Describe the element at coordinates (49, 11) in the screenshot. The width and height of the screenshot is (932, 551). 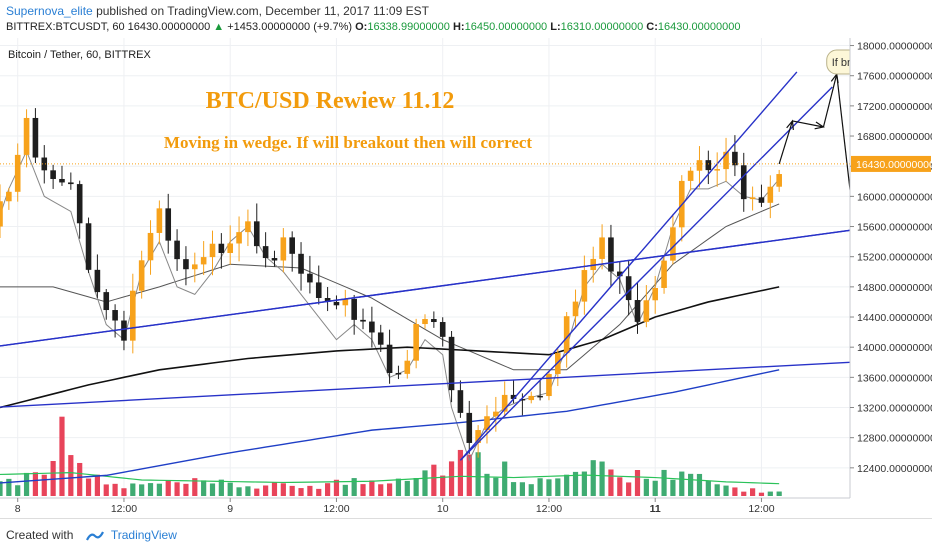
I see `author-link: Supernova_elite` at that location.